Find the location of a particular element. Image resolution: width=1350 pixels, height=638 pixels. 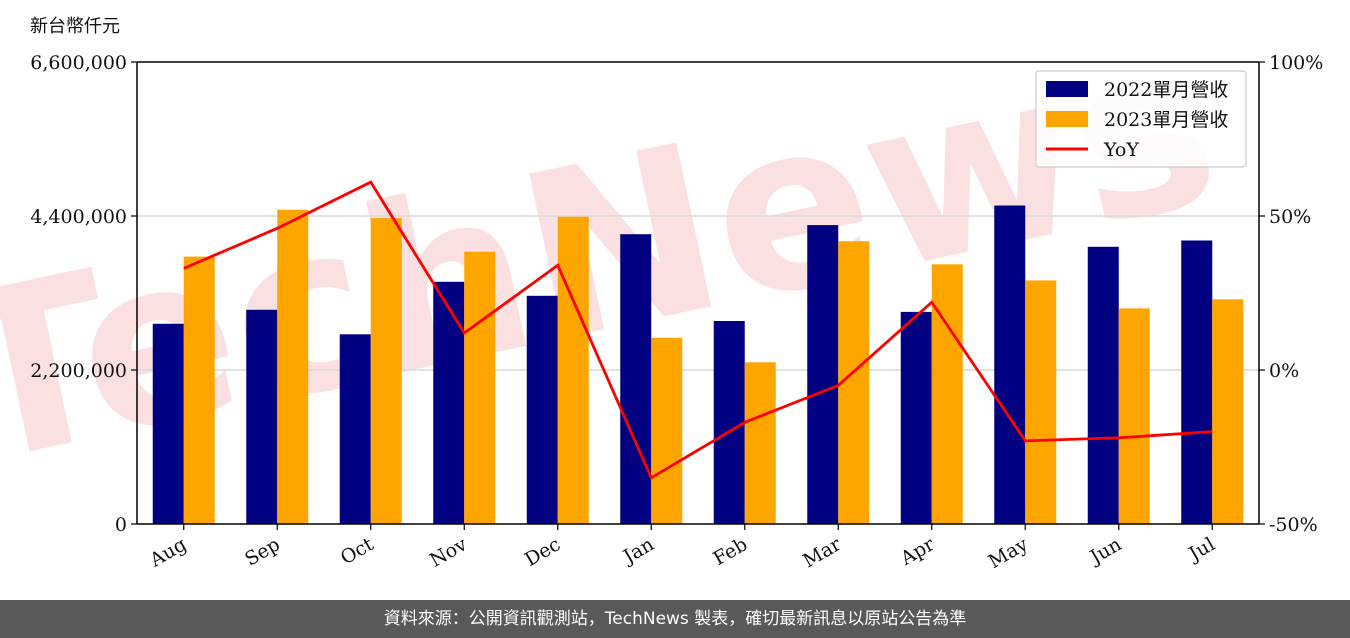

x-tick-label: Mar is located at coordinates (822, 552).